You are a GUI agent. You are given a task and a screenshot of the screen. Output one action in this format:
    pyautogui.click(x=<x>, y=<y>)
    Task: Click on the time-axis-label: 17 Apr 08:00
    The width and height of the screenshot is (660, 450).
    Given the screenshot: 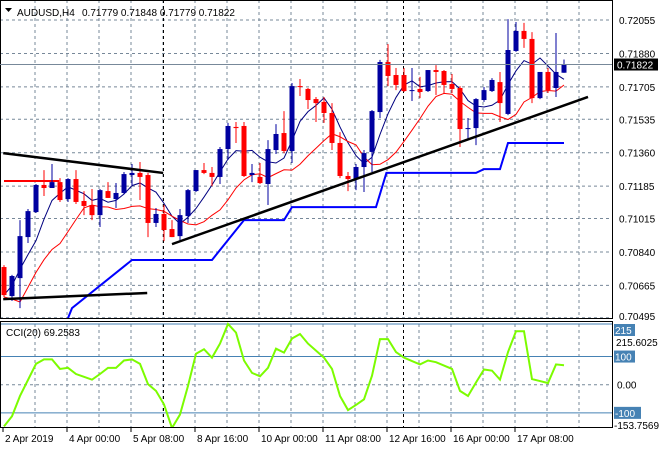 What is the action you would take?
    pyautogui.click(x=545, y=439)
    